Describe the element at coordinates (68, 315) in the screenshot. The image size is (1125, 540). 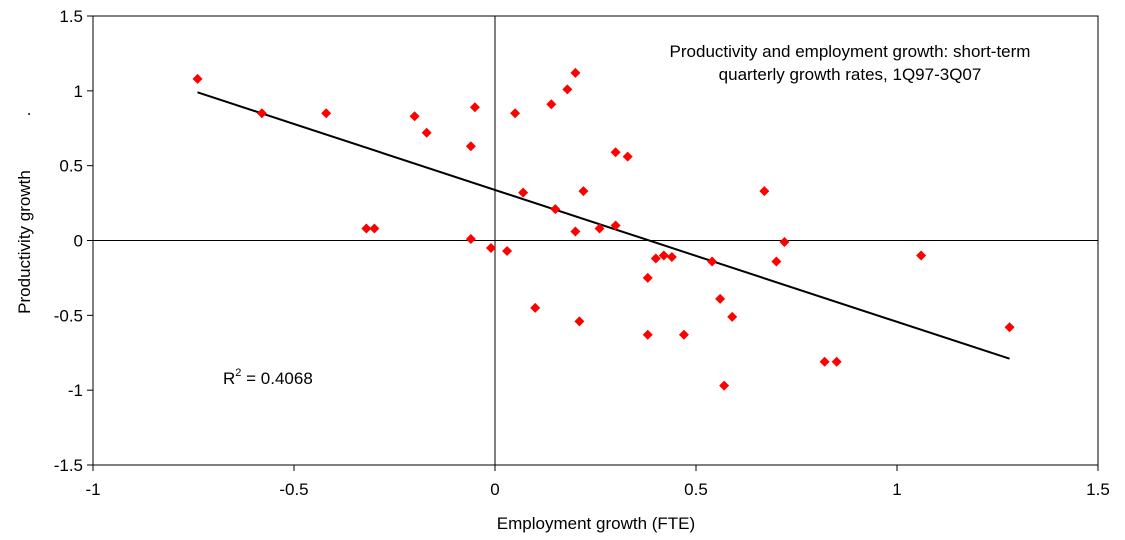
I see `y-tick-label: -0.5` at that location.